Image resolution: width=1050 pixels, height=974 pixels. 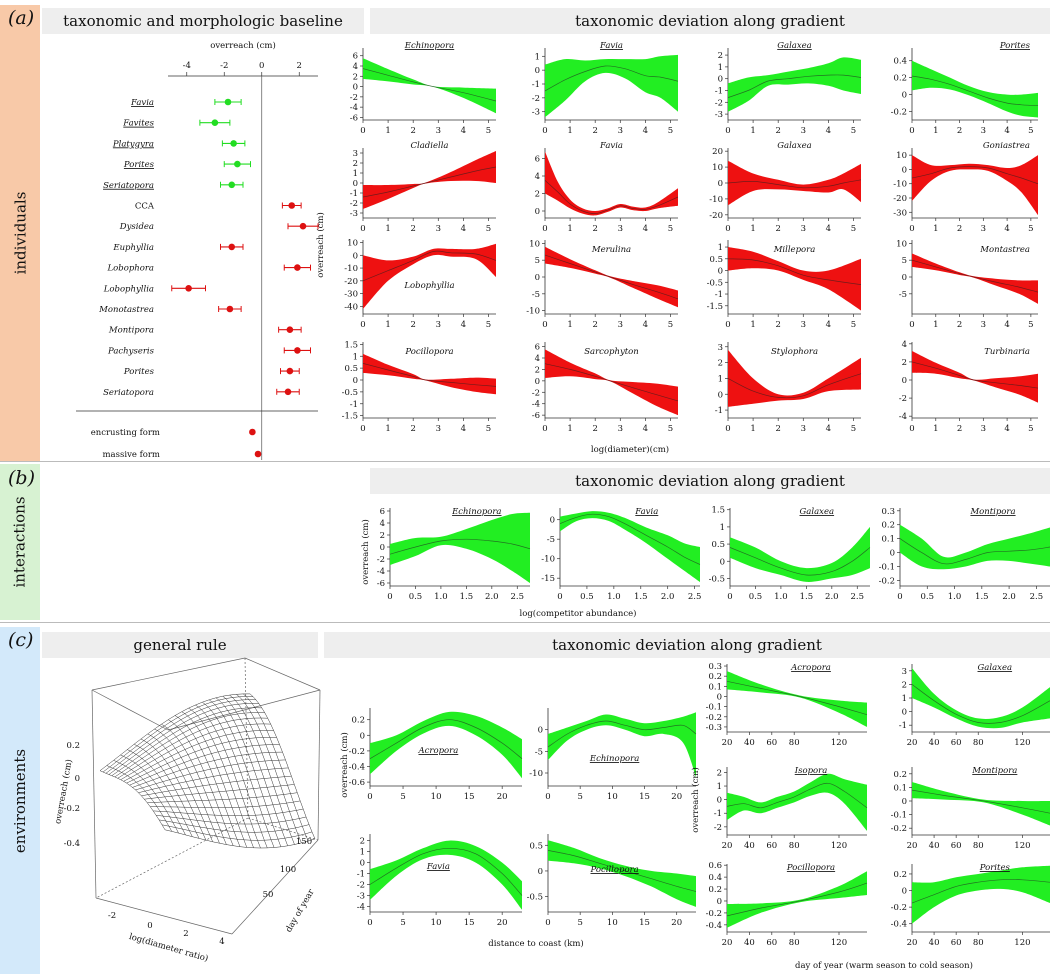 What do you see at coordinates (537, 71) in the screenshot?
I see `ind-chart-1-ytick-label-1: 0` at bounding box center [537, 71].